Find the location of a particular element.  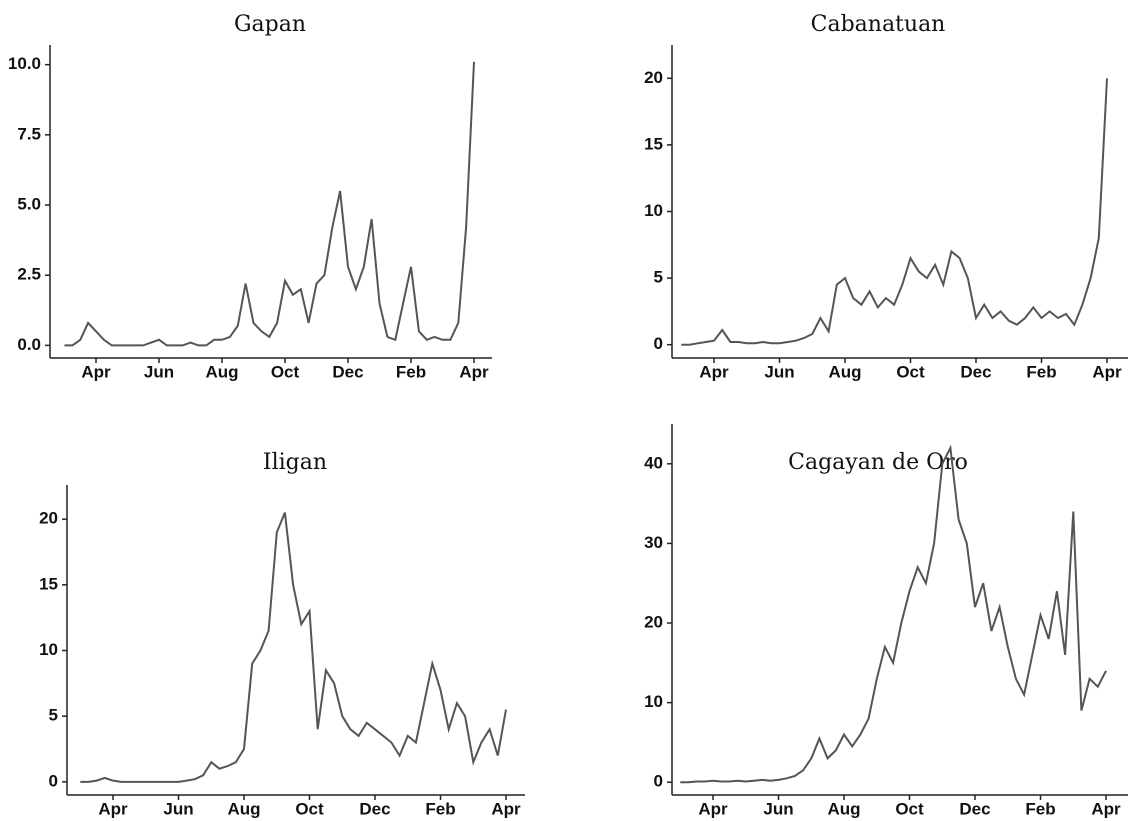

y-tick-label: 30 is located at coordinates (653, 542).